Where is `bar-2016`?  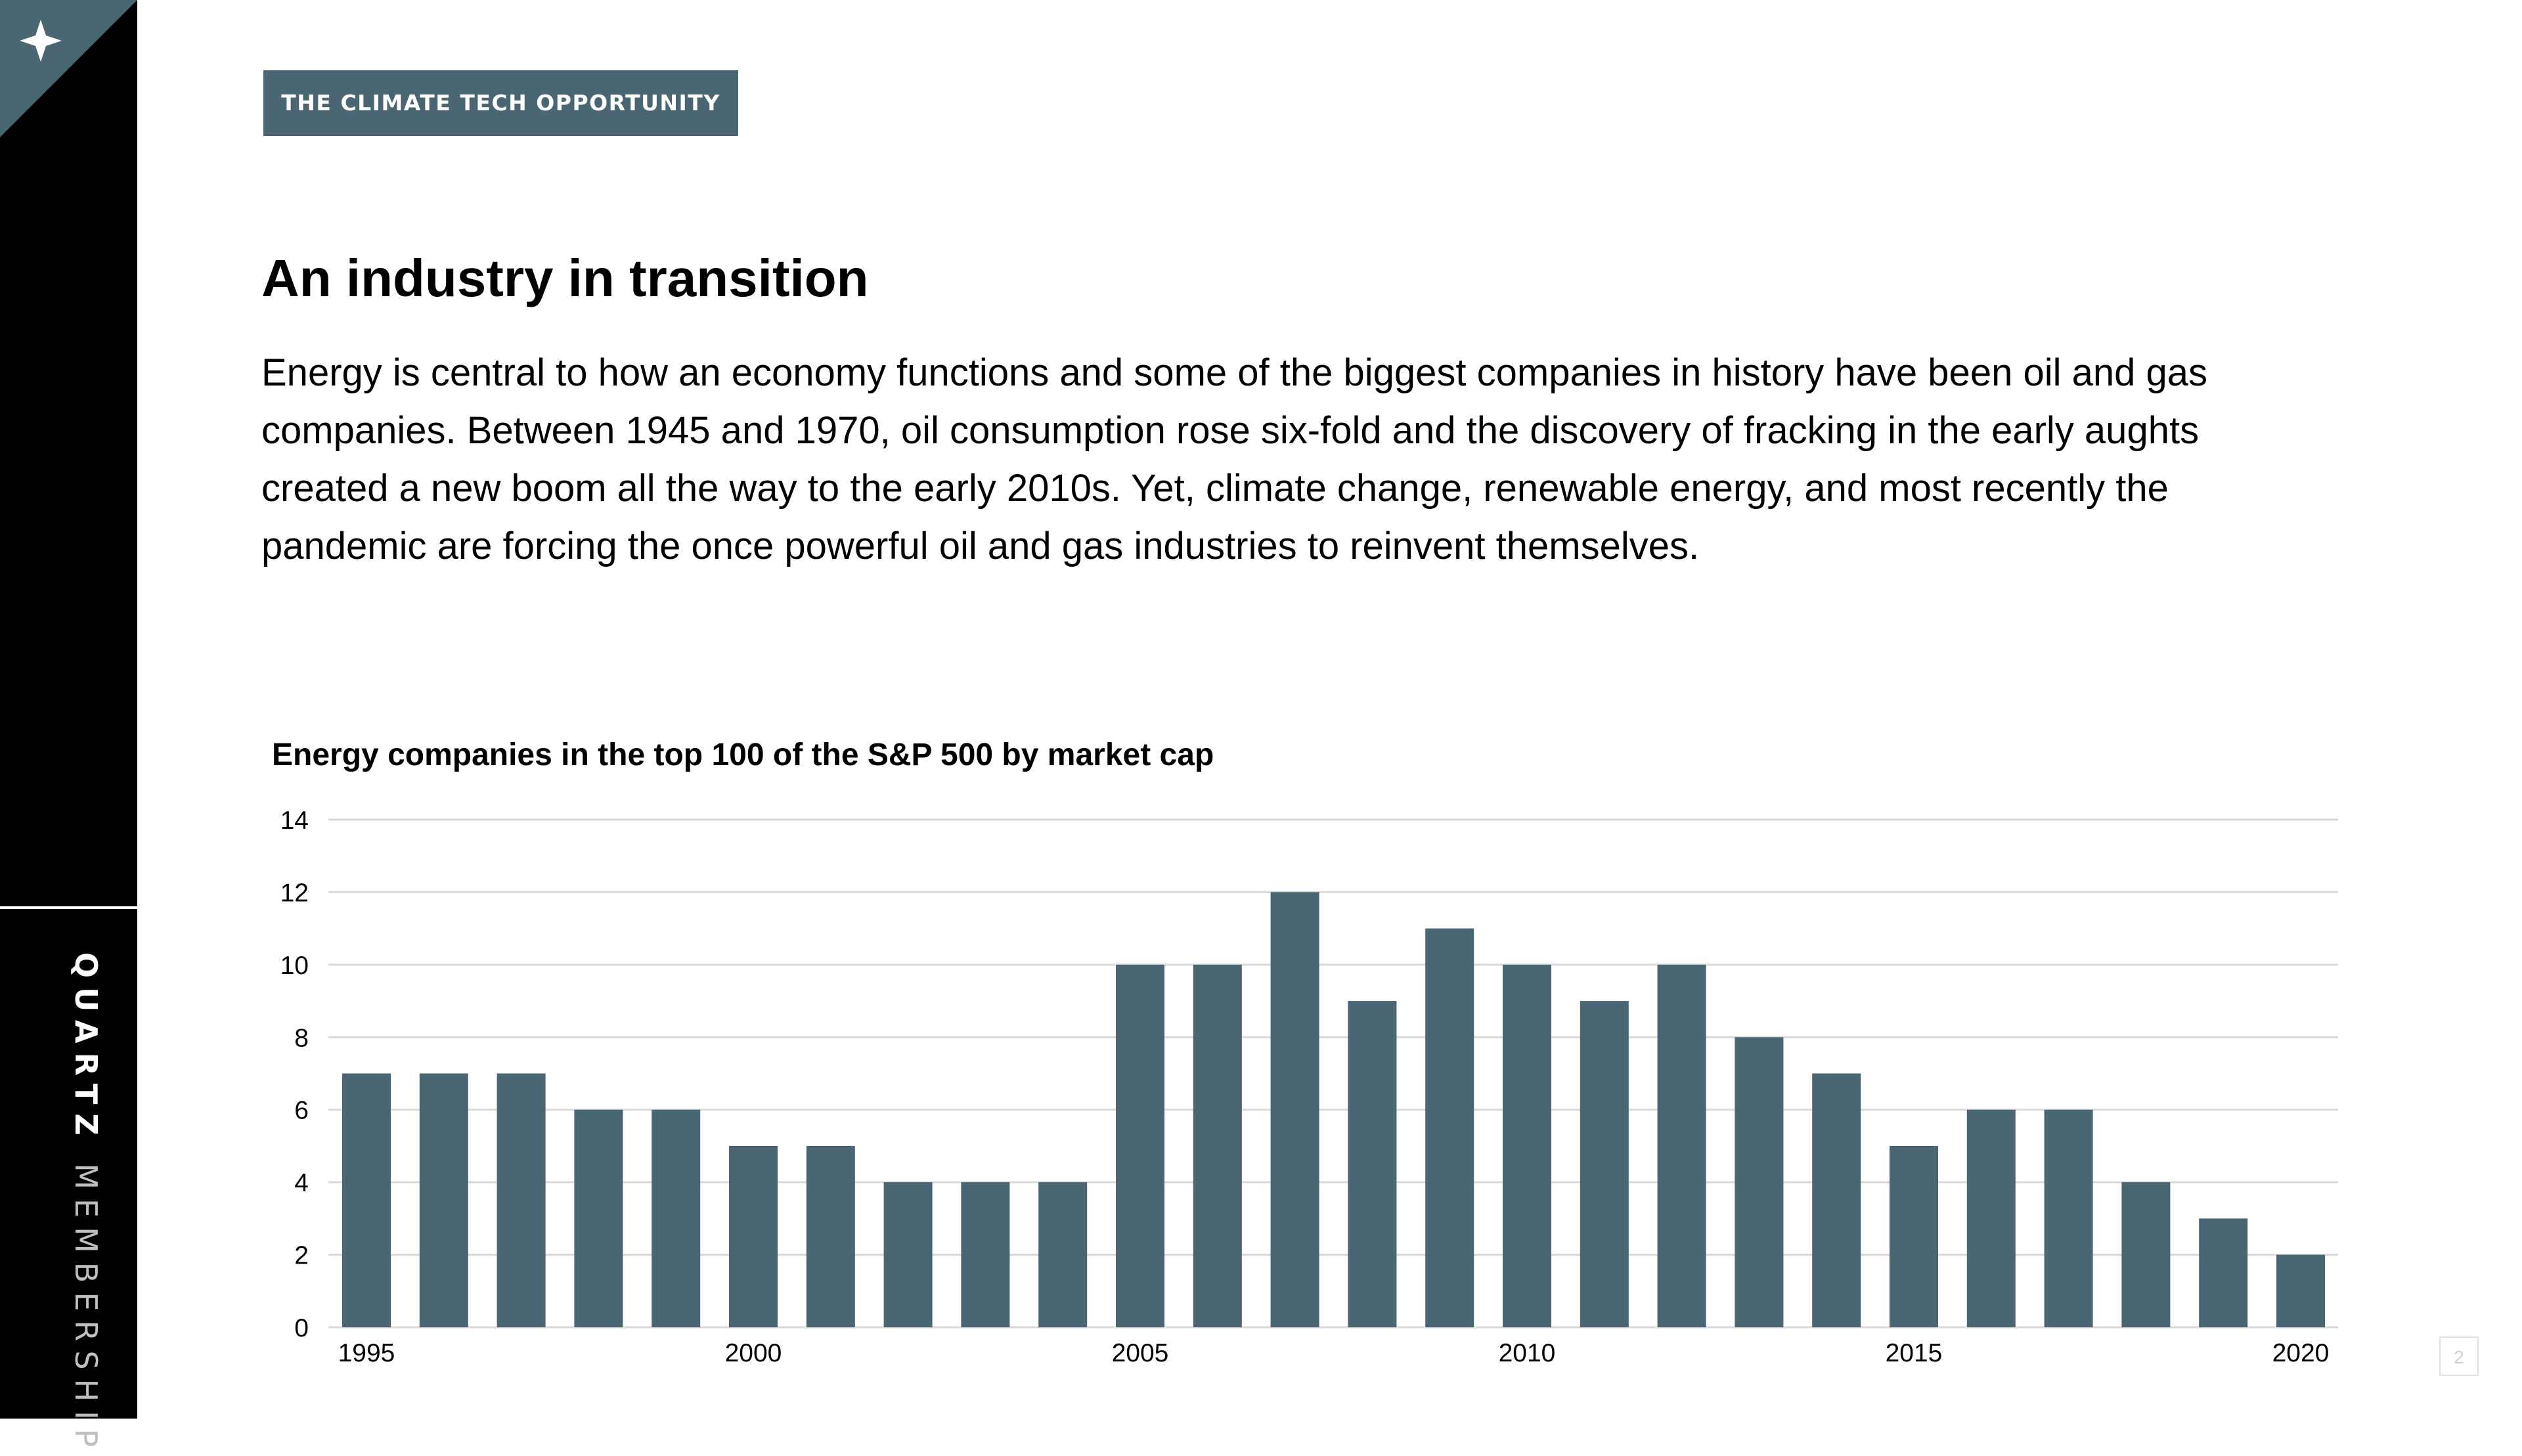
bar-2016 is located at coordinates (1991, 1218).